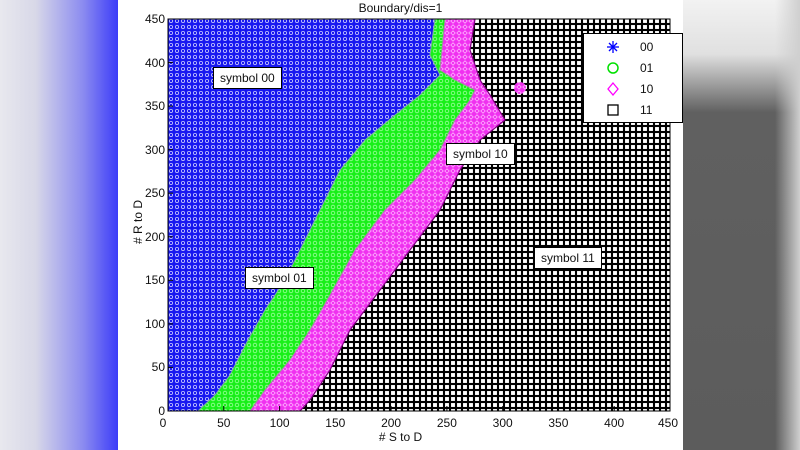 The width and height of the screenshot is (800, 450). What do you see at coordinates (279, 423) in the screenshot?
I see `x-tick: 100` at bounding box center [279, 423].